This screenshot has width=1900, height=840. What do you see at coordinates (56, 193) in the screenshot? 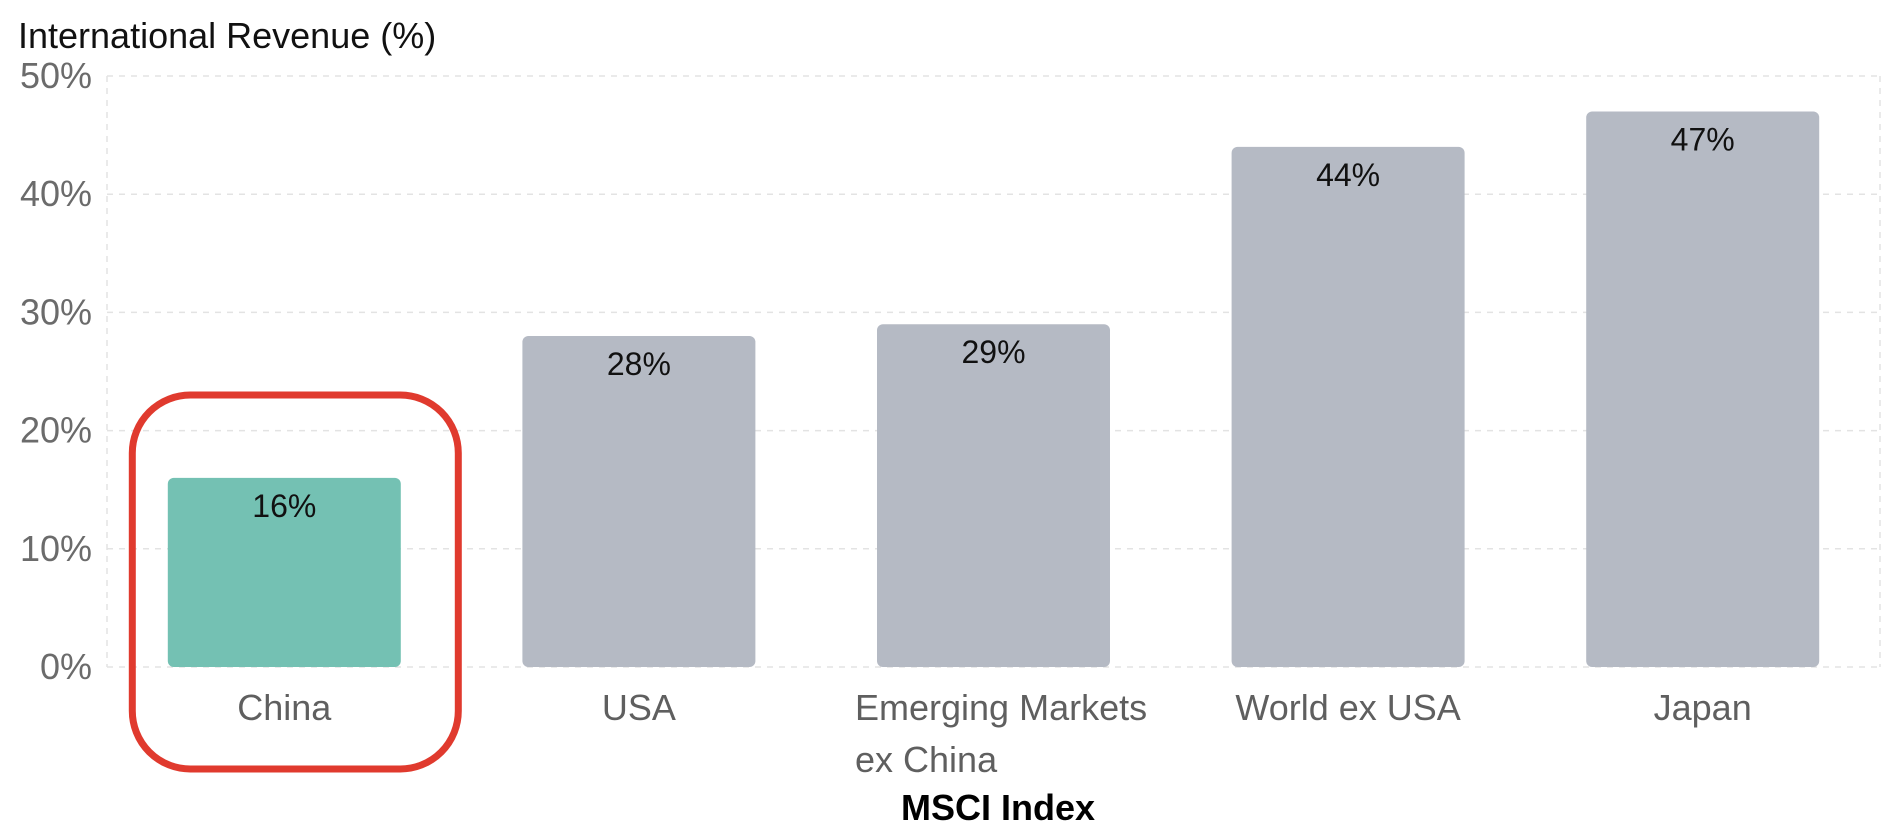
I see `y-tick-label: 40%` at bounding box center [56, 193].